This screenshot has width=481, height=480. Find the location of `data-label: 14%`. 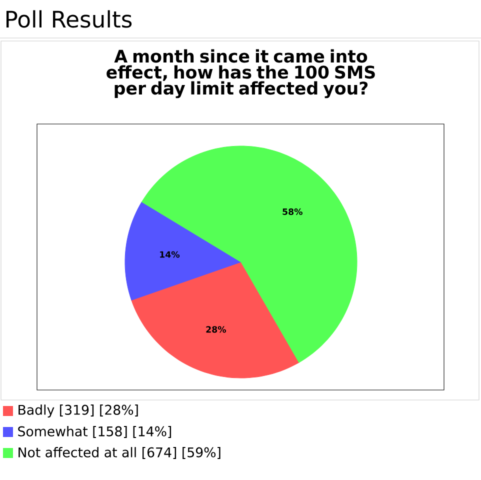

data-label: 14% is located at coordinates (170, 254).